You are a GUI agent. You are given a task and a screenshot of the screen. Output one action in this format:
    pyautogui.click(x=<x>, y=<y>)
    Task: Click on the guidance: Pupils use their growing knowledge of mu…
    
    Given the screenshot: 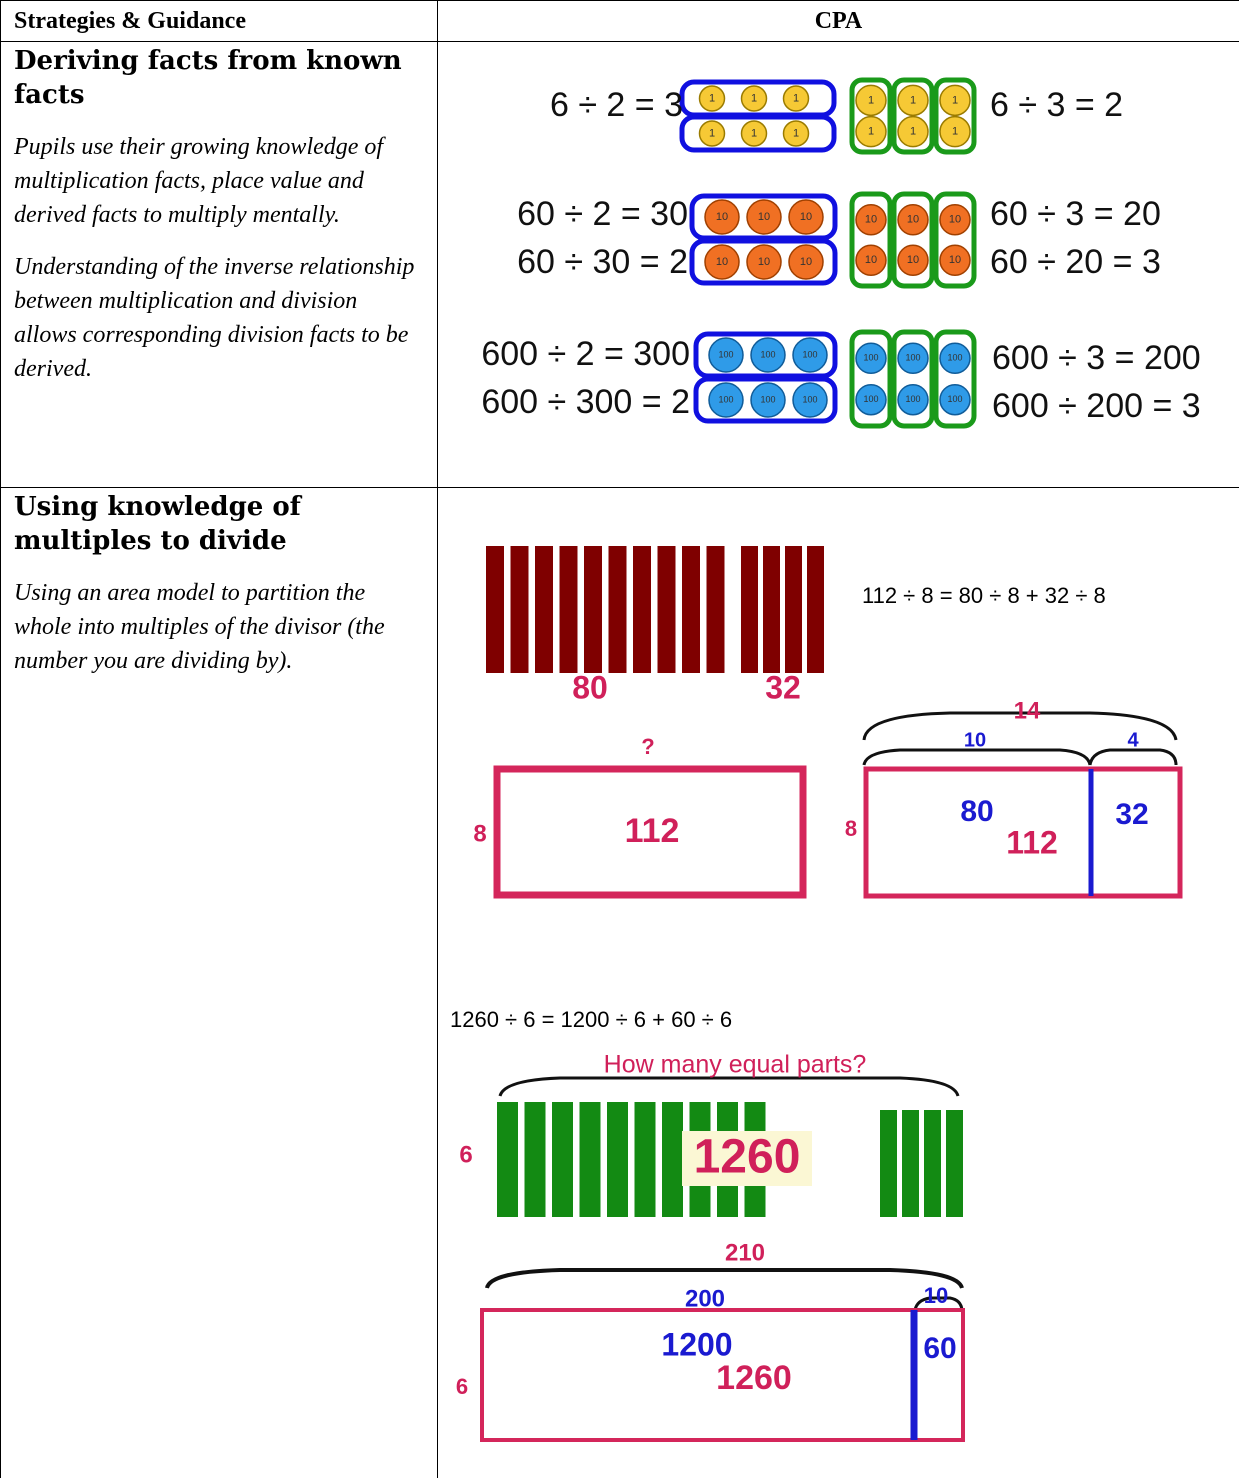 What is the action you would take?
    pyautogui.click(x=199, y=181)
    